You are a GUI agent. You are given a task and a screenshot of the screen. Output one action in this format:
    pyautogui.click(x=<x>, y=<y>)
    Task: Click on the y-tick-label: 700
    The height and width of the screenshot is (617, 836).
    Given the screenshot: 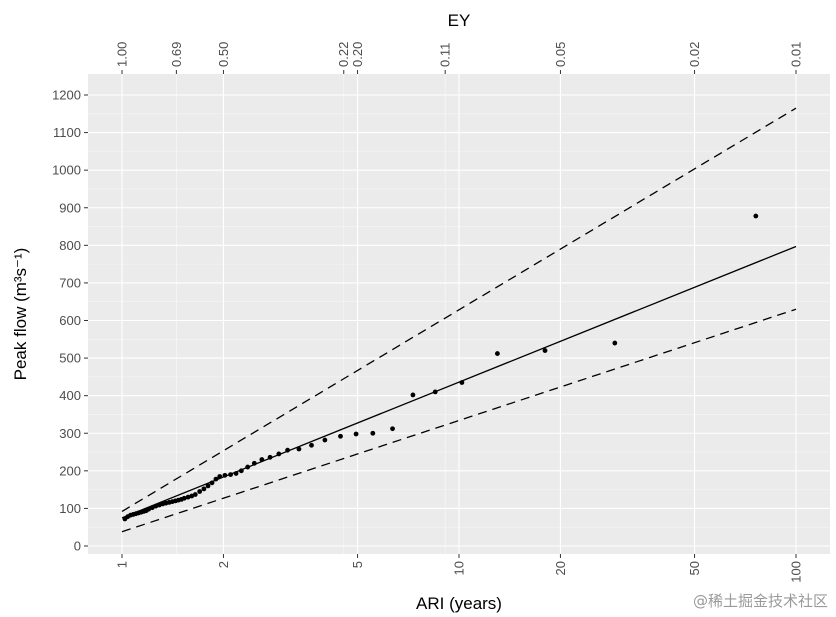 What is the action you would take?
    pyautogui.click(x=70, y=282)
    